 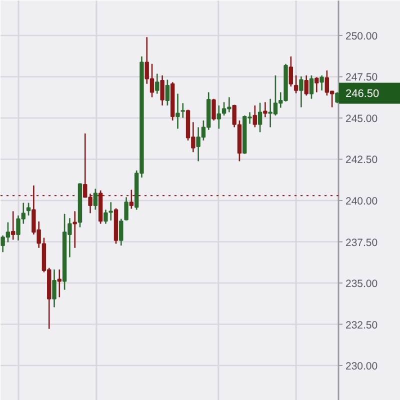 What do you see at coordinates (363, 94) in the screenshot?
I see `text: 246.50` at bounding box center [363, 94].